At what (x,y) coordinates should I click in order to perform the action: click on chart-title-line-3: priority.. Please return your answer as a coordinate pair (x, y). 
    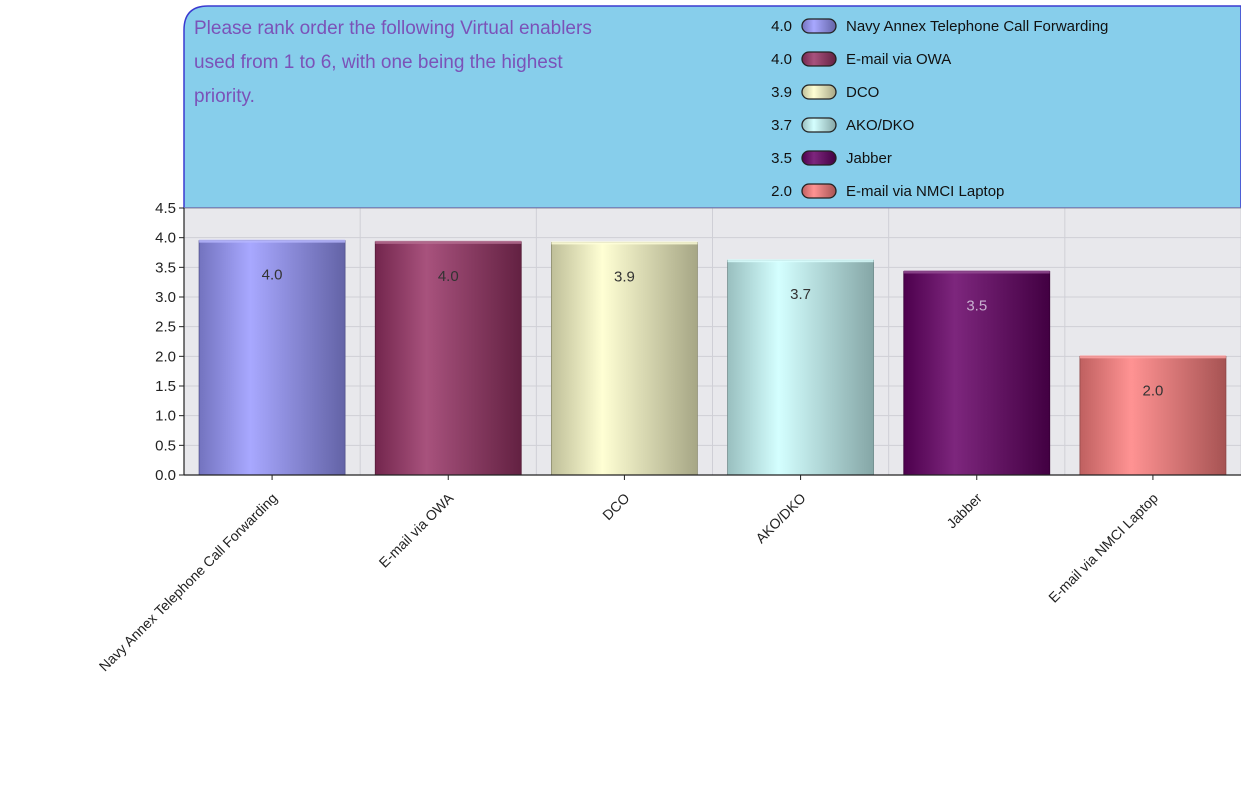
    Looking at the image, I should click on (224, 96).